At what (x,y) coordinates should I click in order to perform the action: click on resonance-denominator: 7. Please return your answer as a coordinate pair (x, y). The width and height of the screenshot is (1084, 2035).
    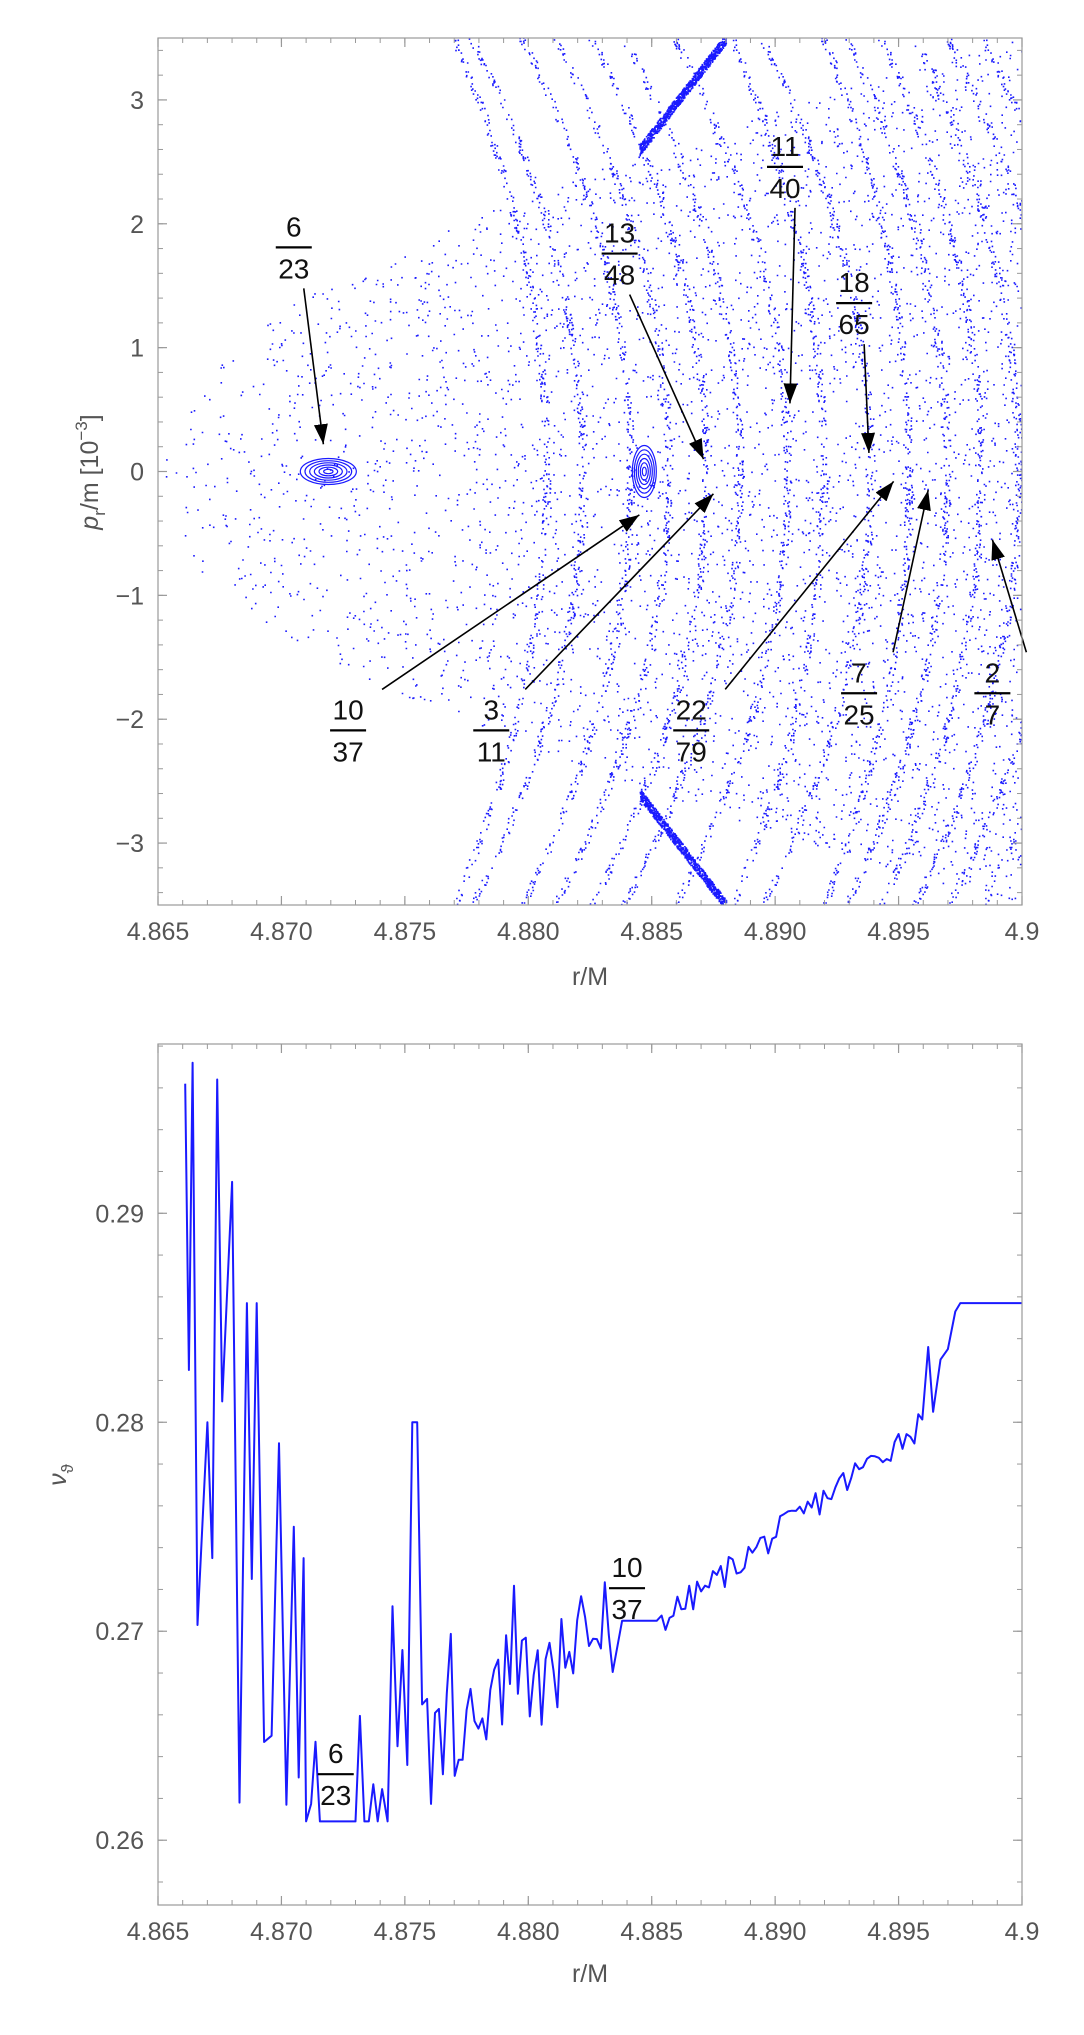
    Looking at the image, I should click on (993, 714).